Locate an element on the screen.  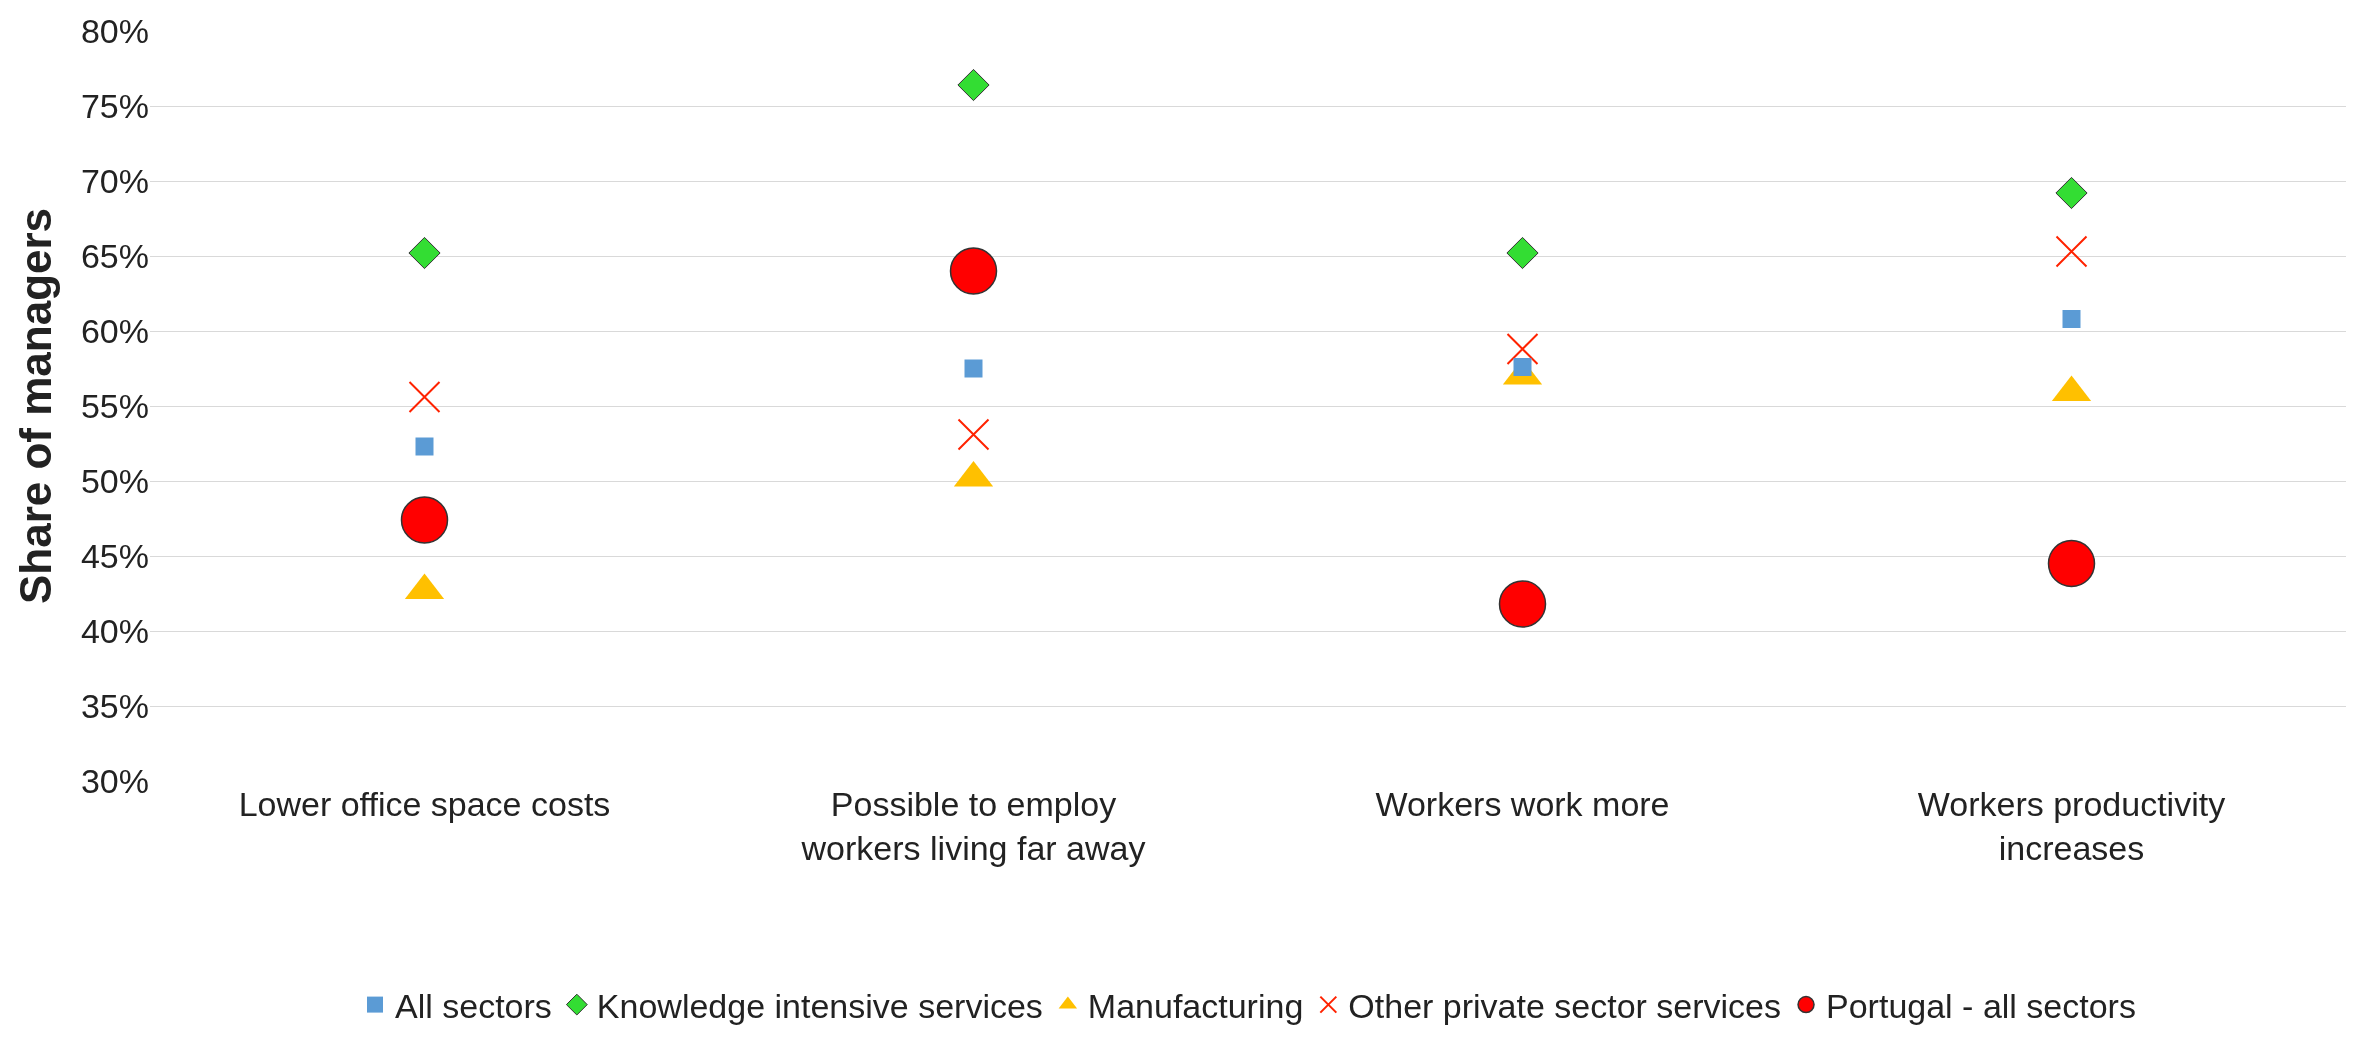
y-tick-label: 60% is located at coordinates (114, 330).